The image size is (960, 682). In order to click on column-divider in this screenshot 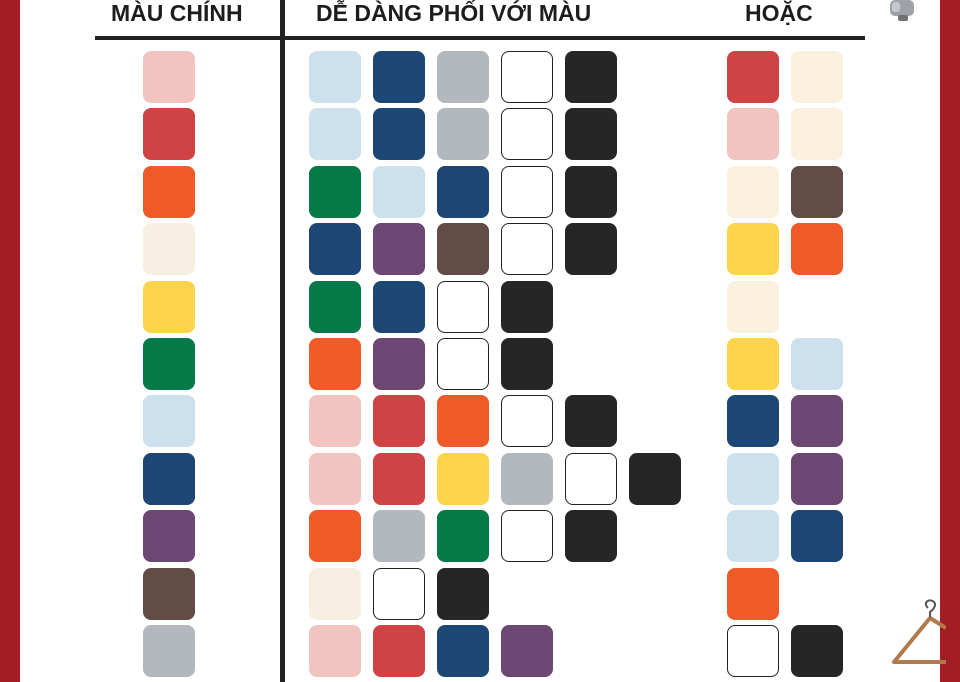, I will do `click(282, 341)`.